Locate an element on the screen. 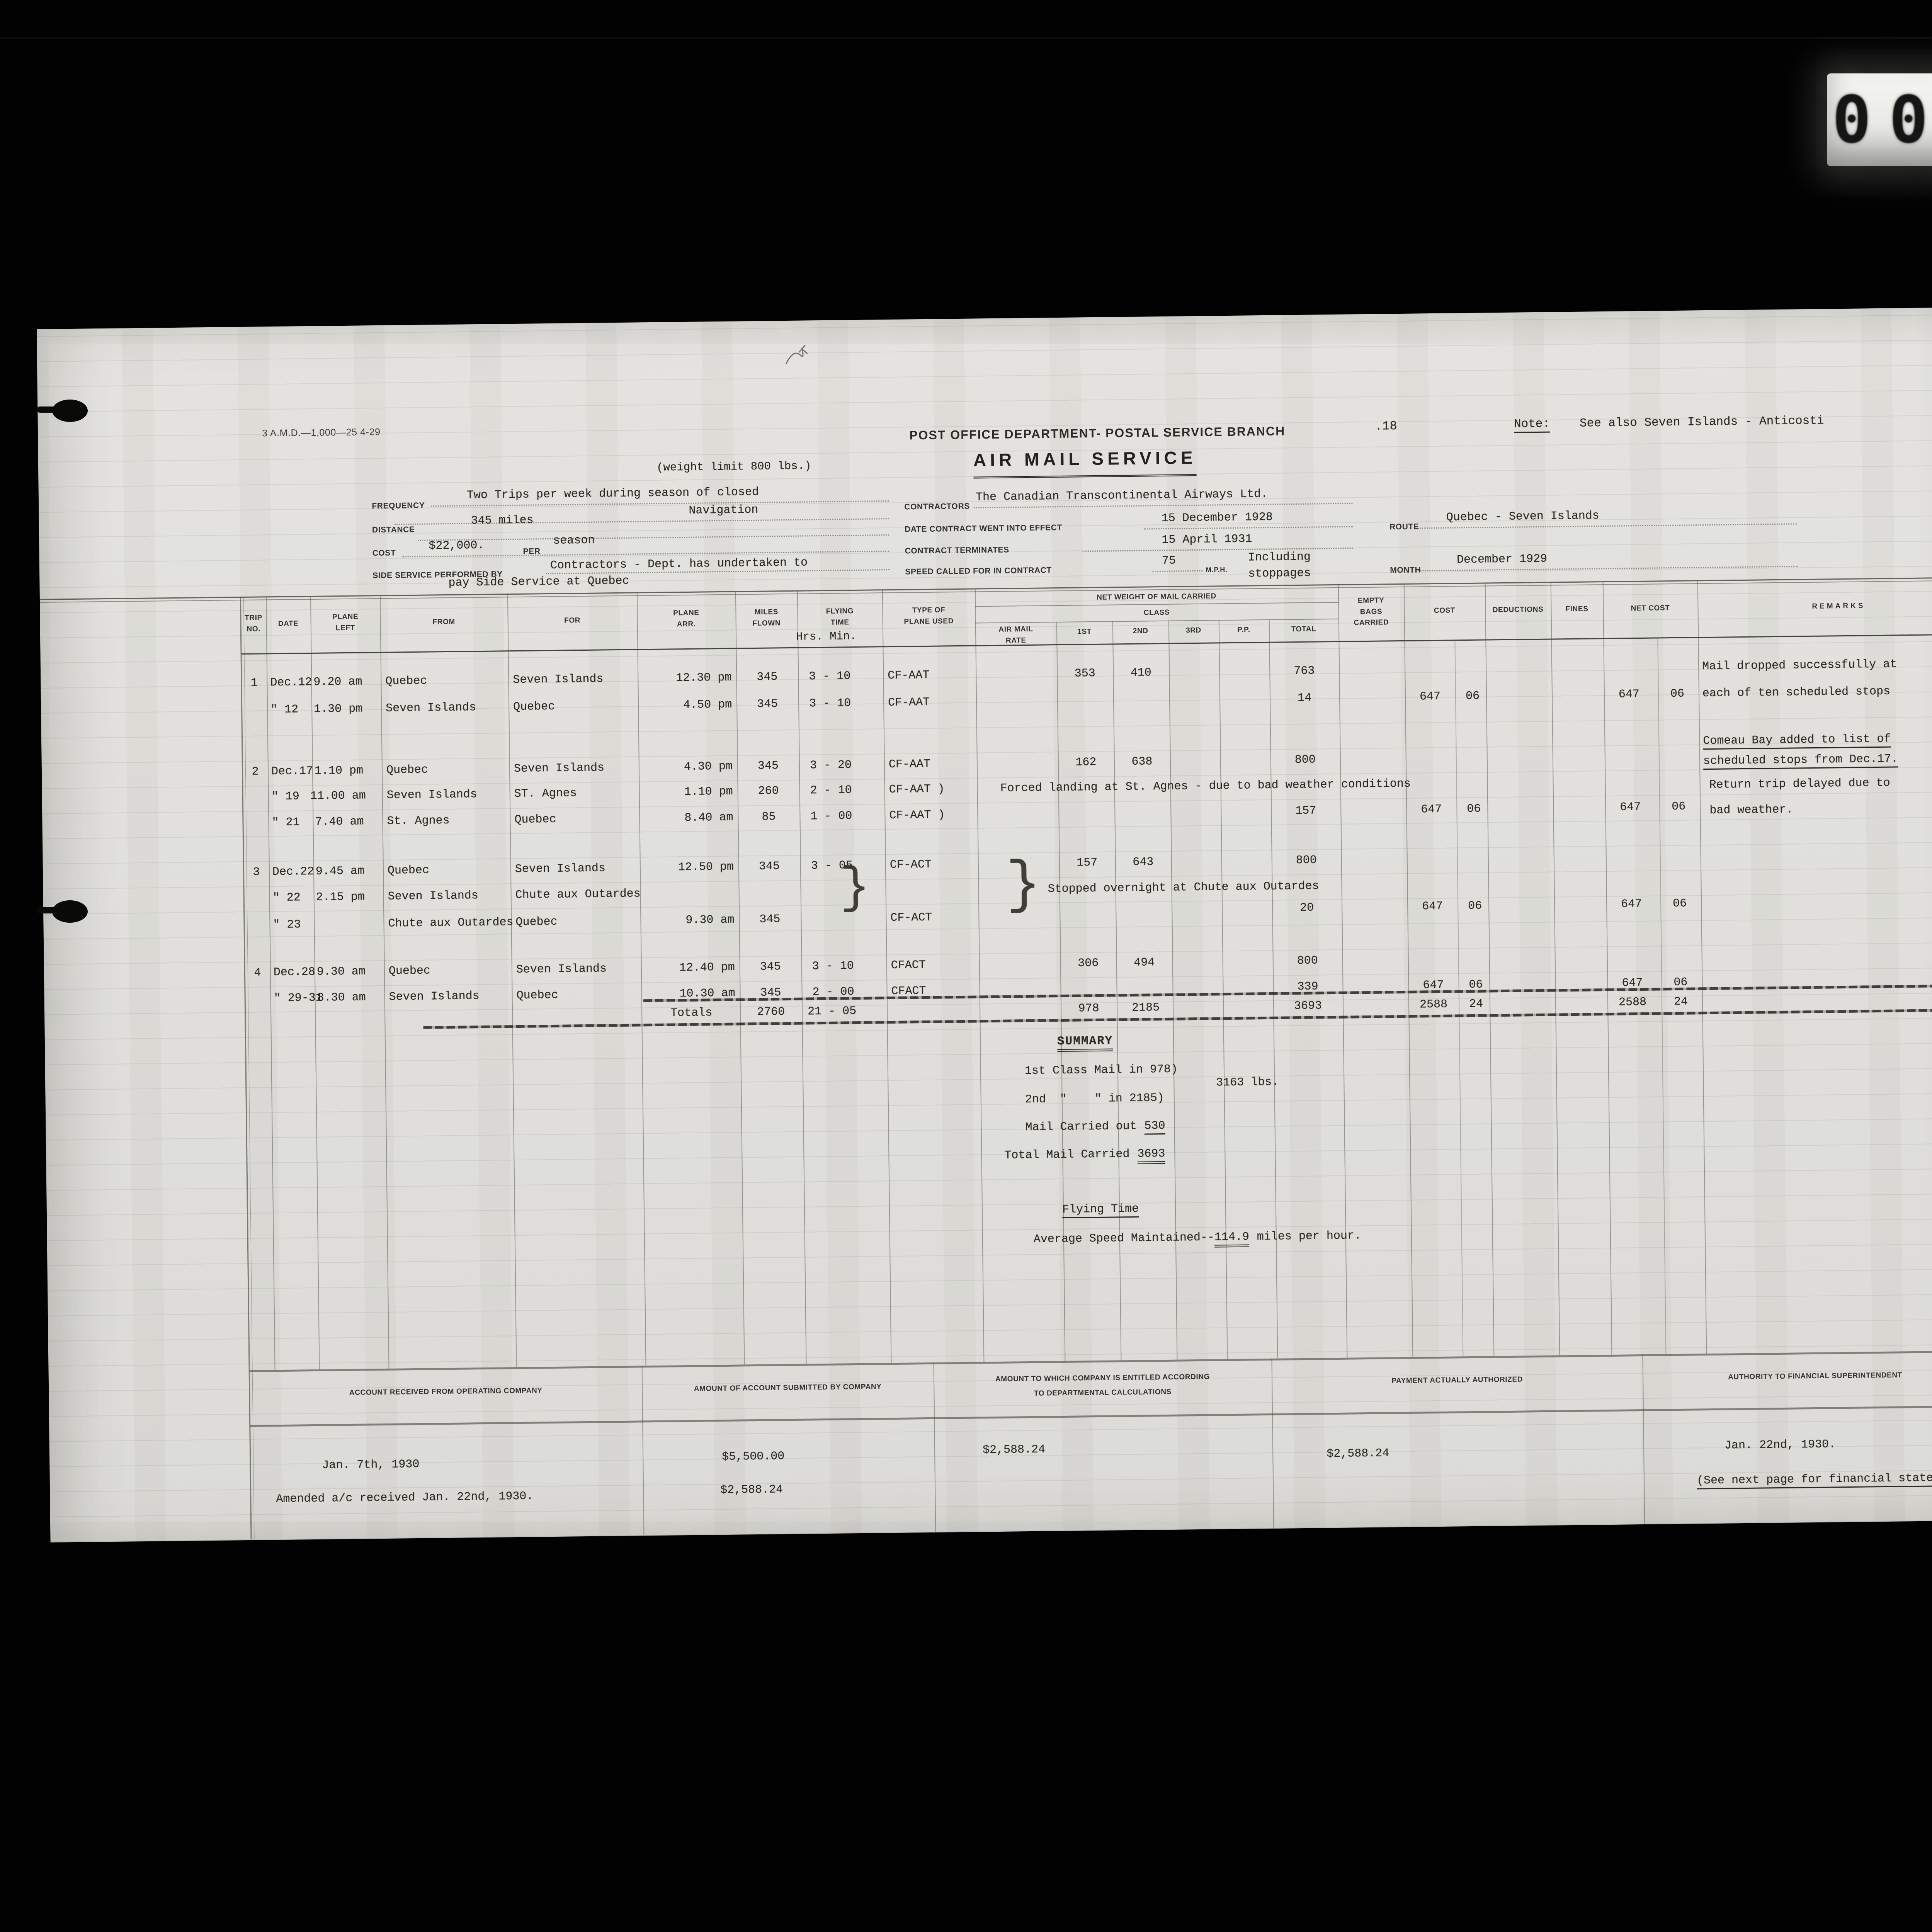 This screenshot has width=1932, height=1932. cell-plane-left: 7.40 am is located at coordinates (339, 822).